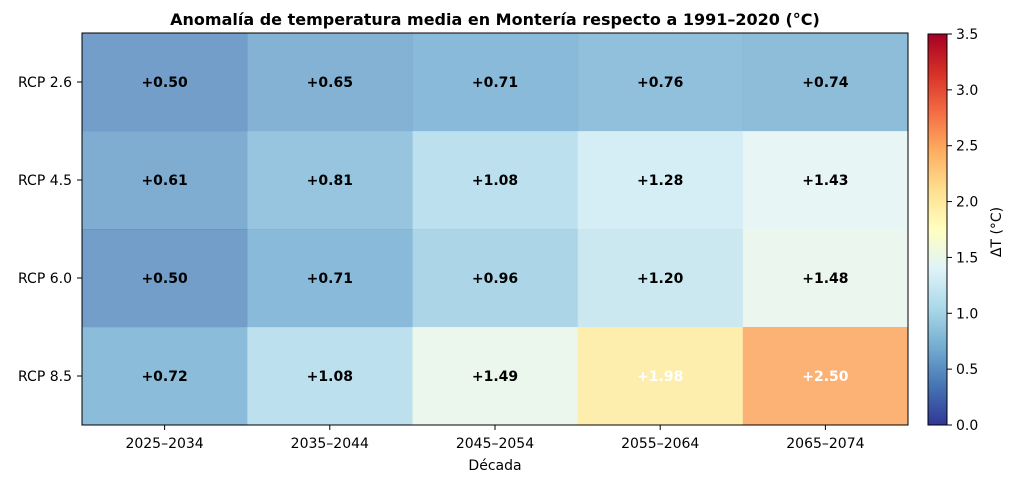 This screenshot has width=1015, height=483. What do you see at coordinates (967, 91) in the screenshot?
I see `colorbar-tick-label: 3.0` at bounding box center [967, 91].